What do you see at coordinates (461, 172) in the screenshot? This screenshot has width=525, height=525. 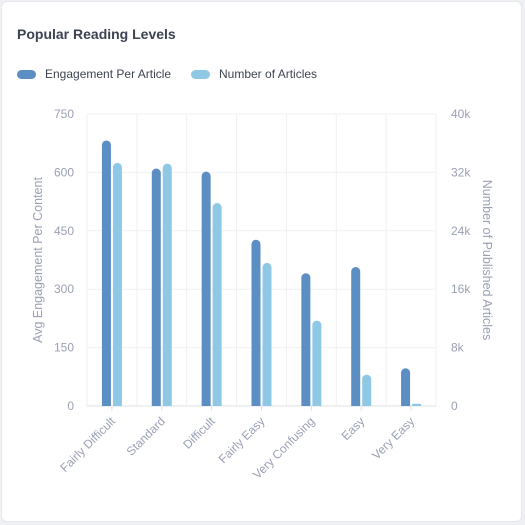 I see `y-tick-label-right: 32k` at bounding box center [461, 172].